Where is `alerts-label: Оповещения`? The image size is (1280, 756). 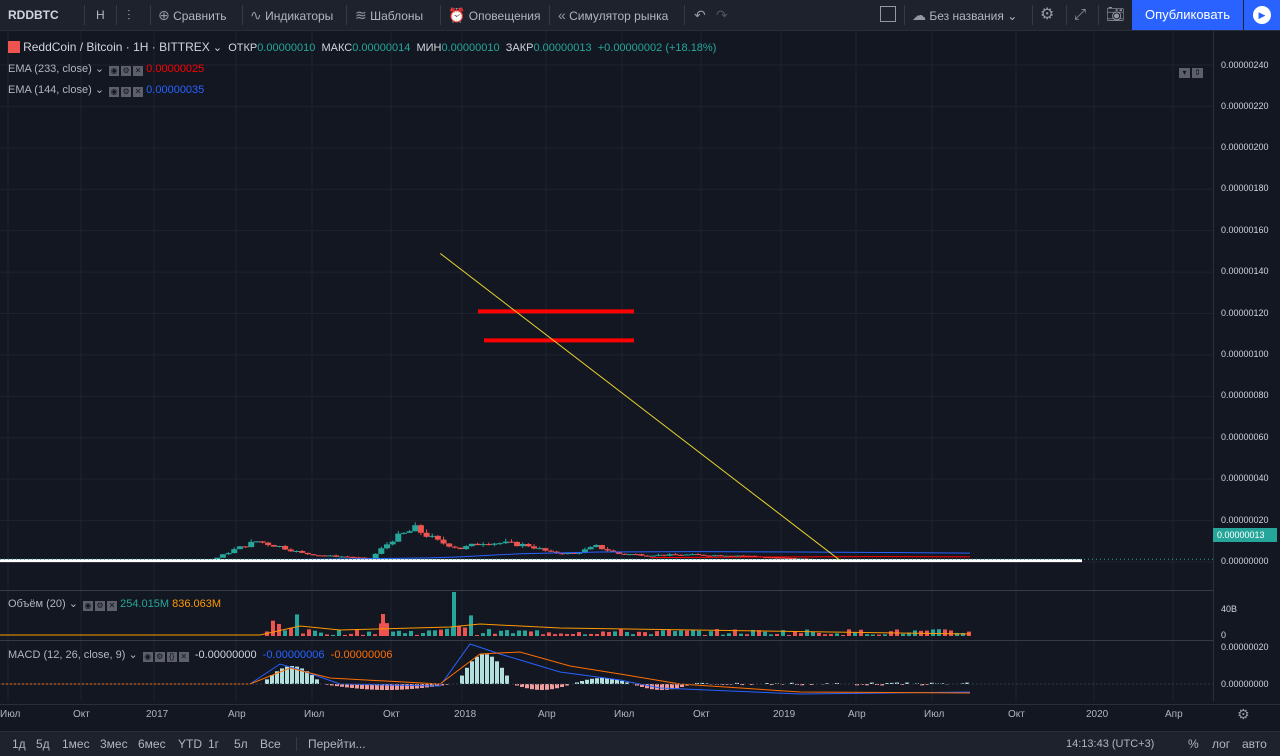 alerts-label: Оповещения is located at coordinates (505, 16).